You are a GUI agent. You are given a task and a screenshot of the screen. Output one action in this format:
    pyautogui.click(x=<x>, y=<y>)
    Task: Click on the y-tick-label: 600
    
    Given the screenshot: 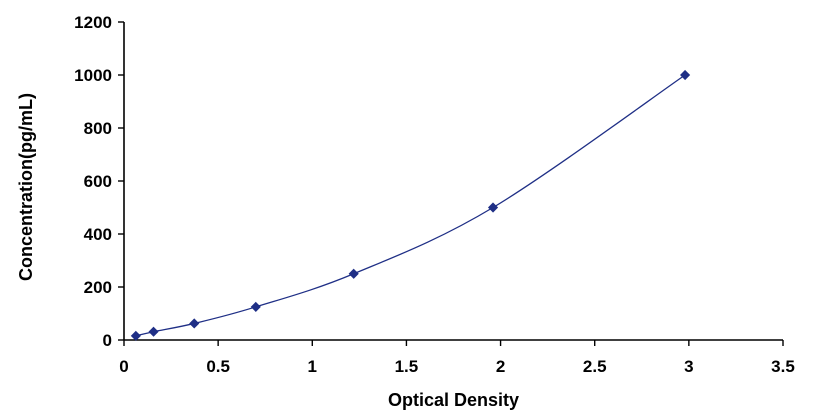 What is the action you would take?
    pyautogui.click(x=98, y=181)
    